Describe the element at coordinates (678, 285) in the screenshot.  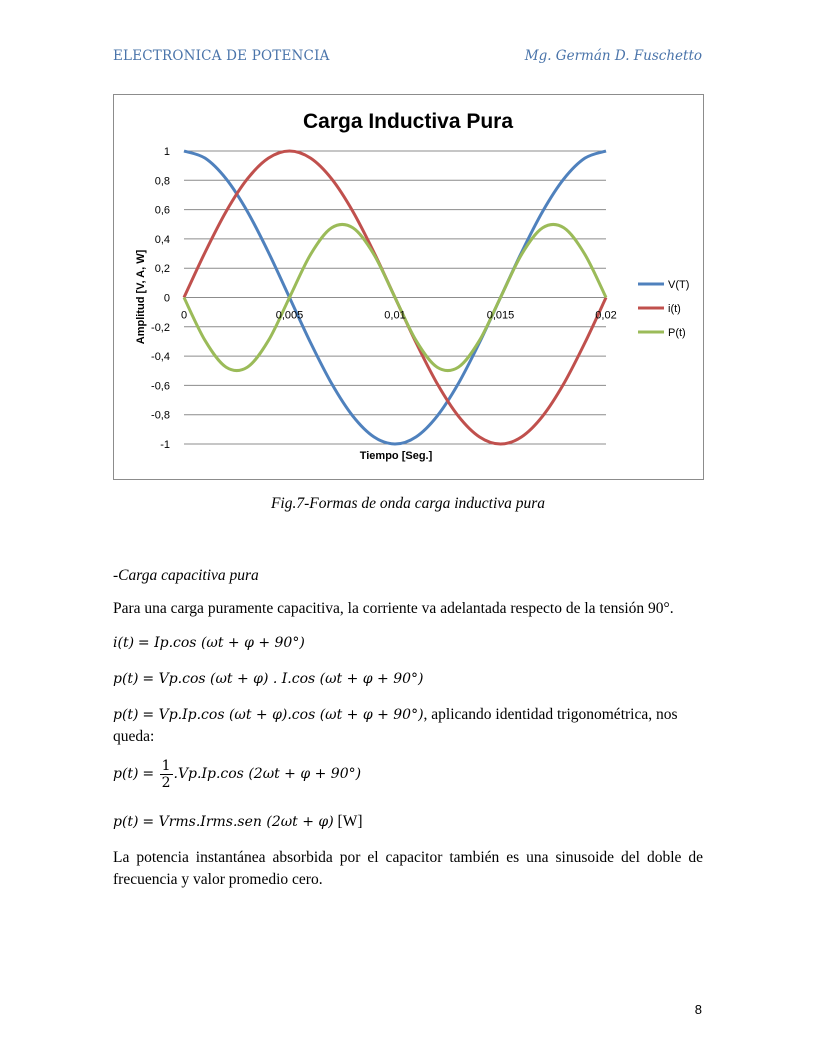
I see `legend-label: V(T)` at that location.